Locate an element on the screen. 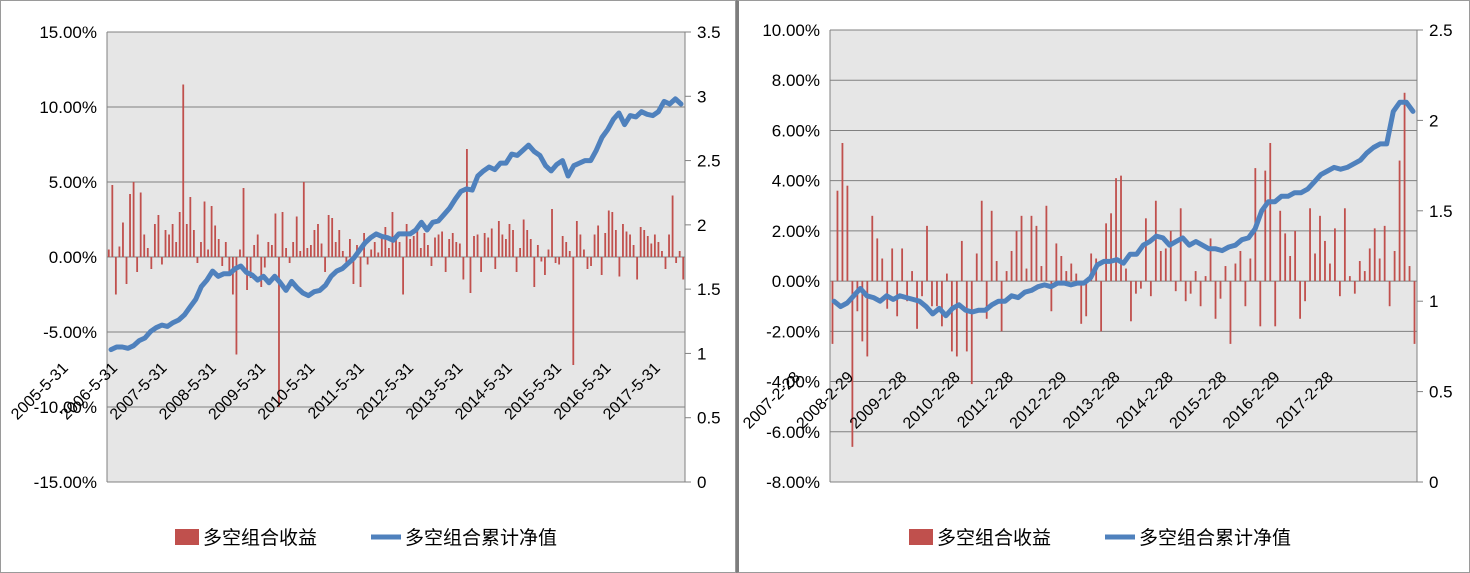 This screenshot has height=573, width=1470. c1-y-left-tick: -6.00% is located at coordinates (793, 432).